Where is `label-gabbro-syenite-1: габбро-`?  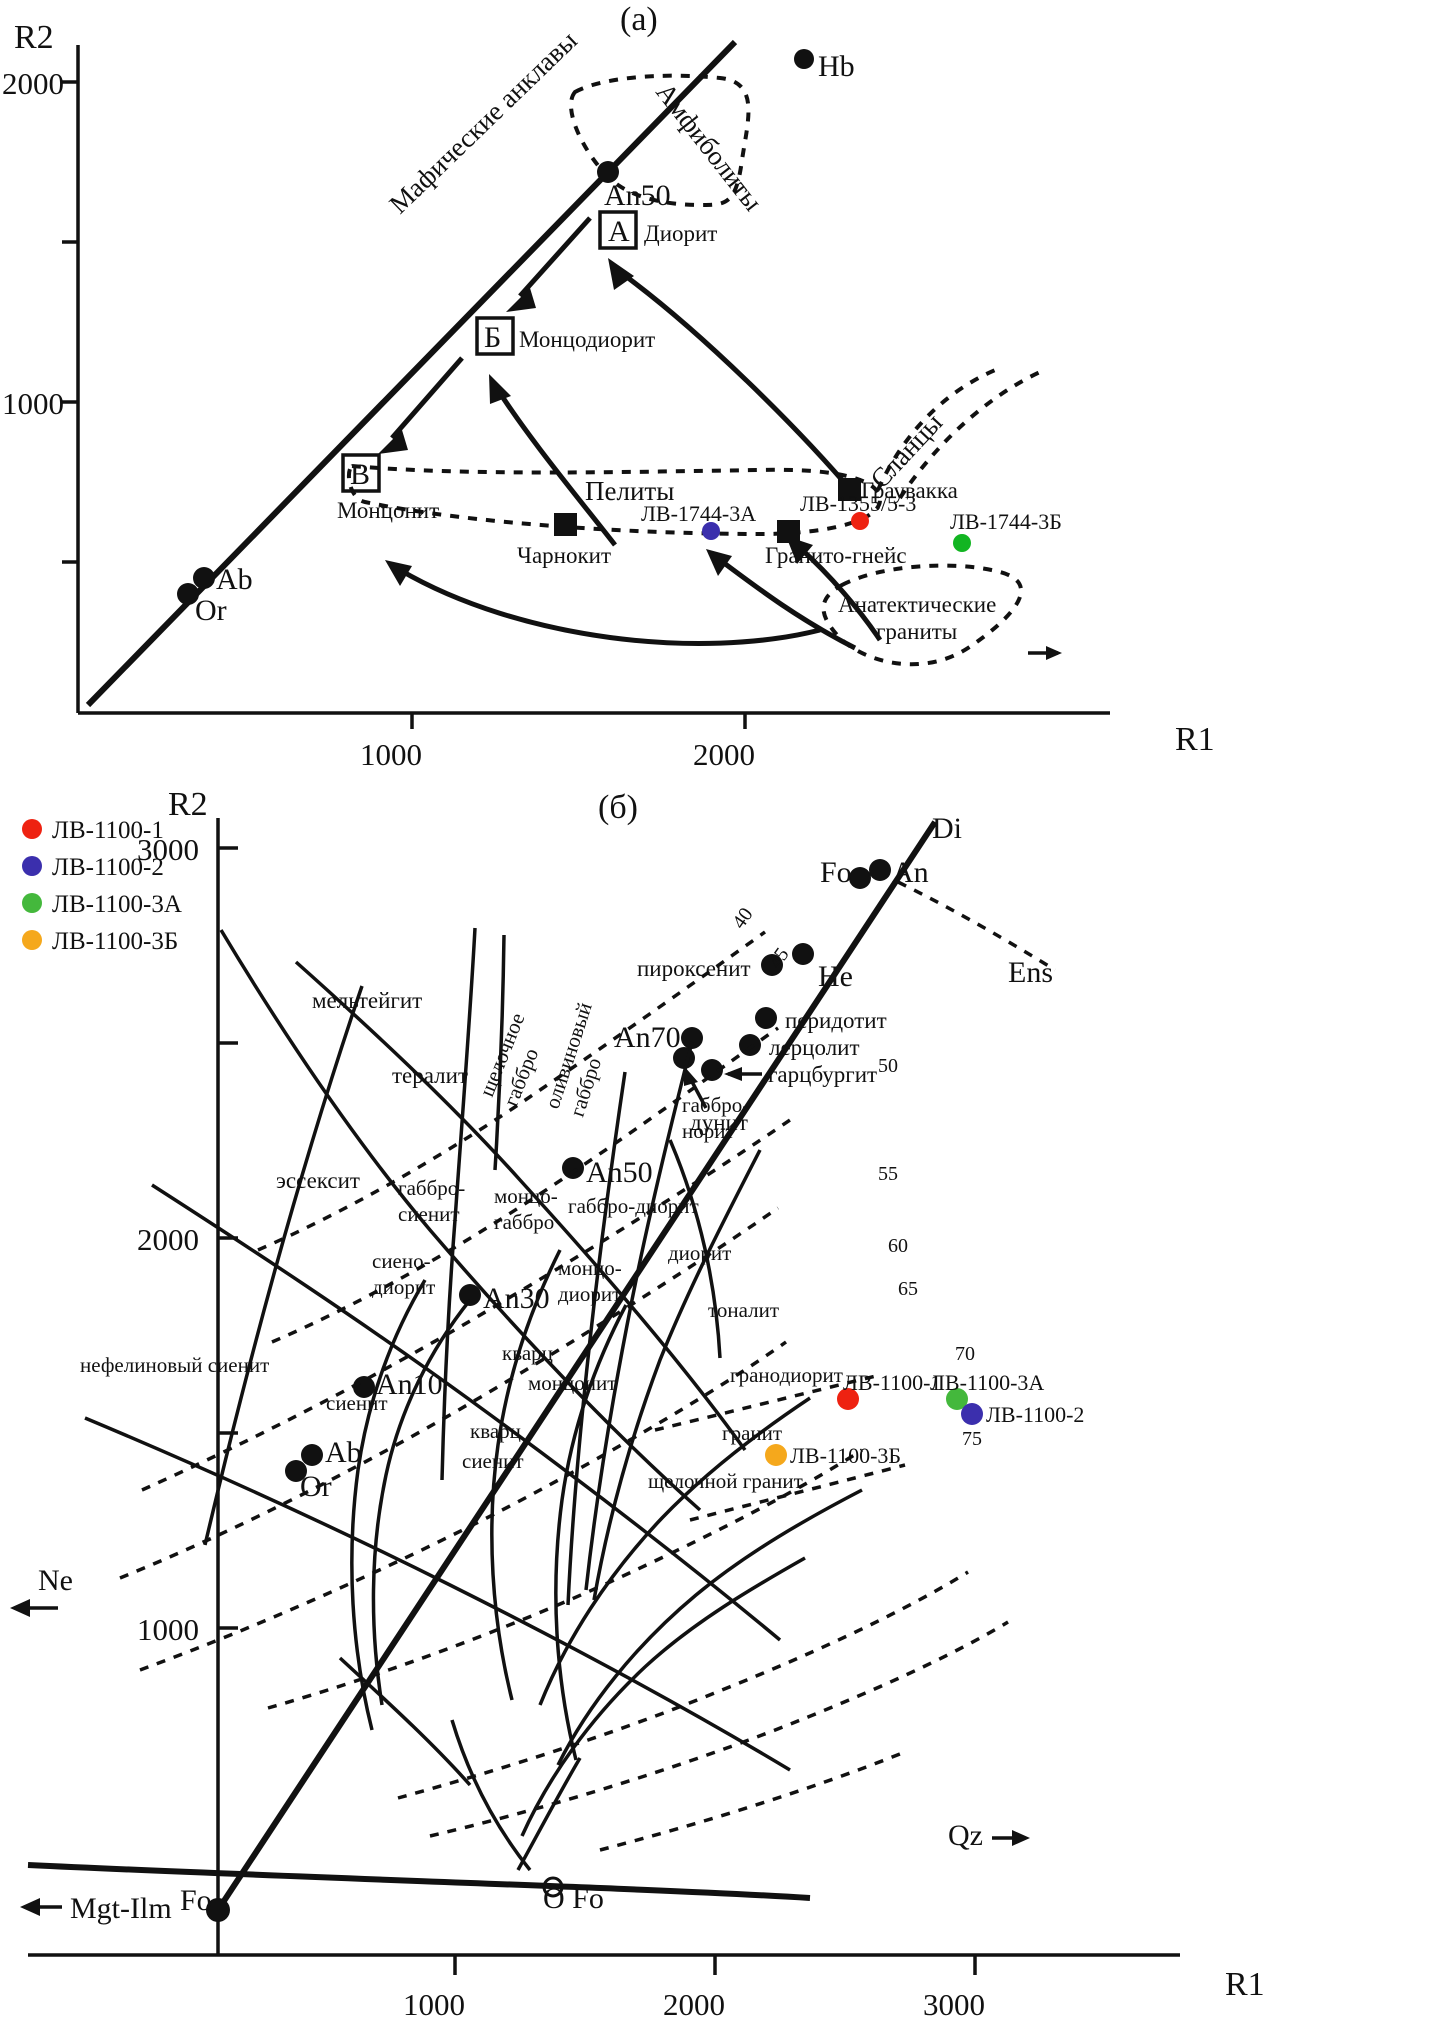
label-gabbro-syenite-1: габбро- is located at coordinates (431, 1188).